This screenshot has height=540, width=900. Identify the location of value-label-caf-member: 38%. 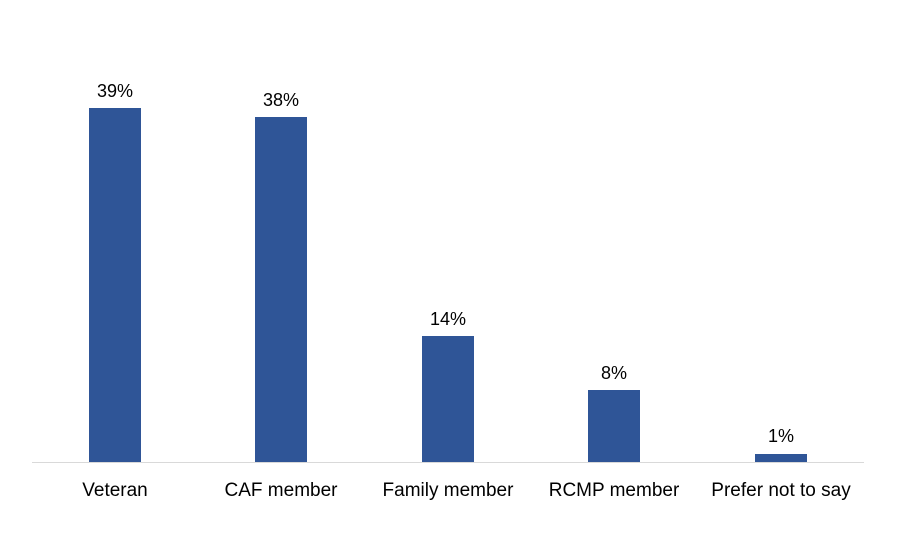
(281, 100).